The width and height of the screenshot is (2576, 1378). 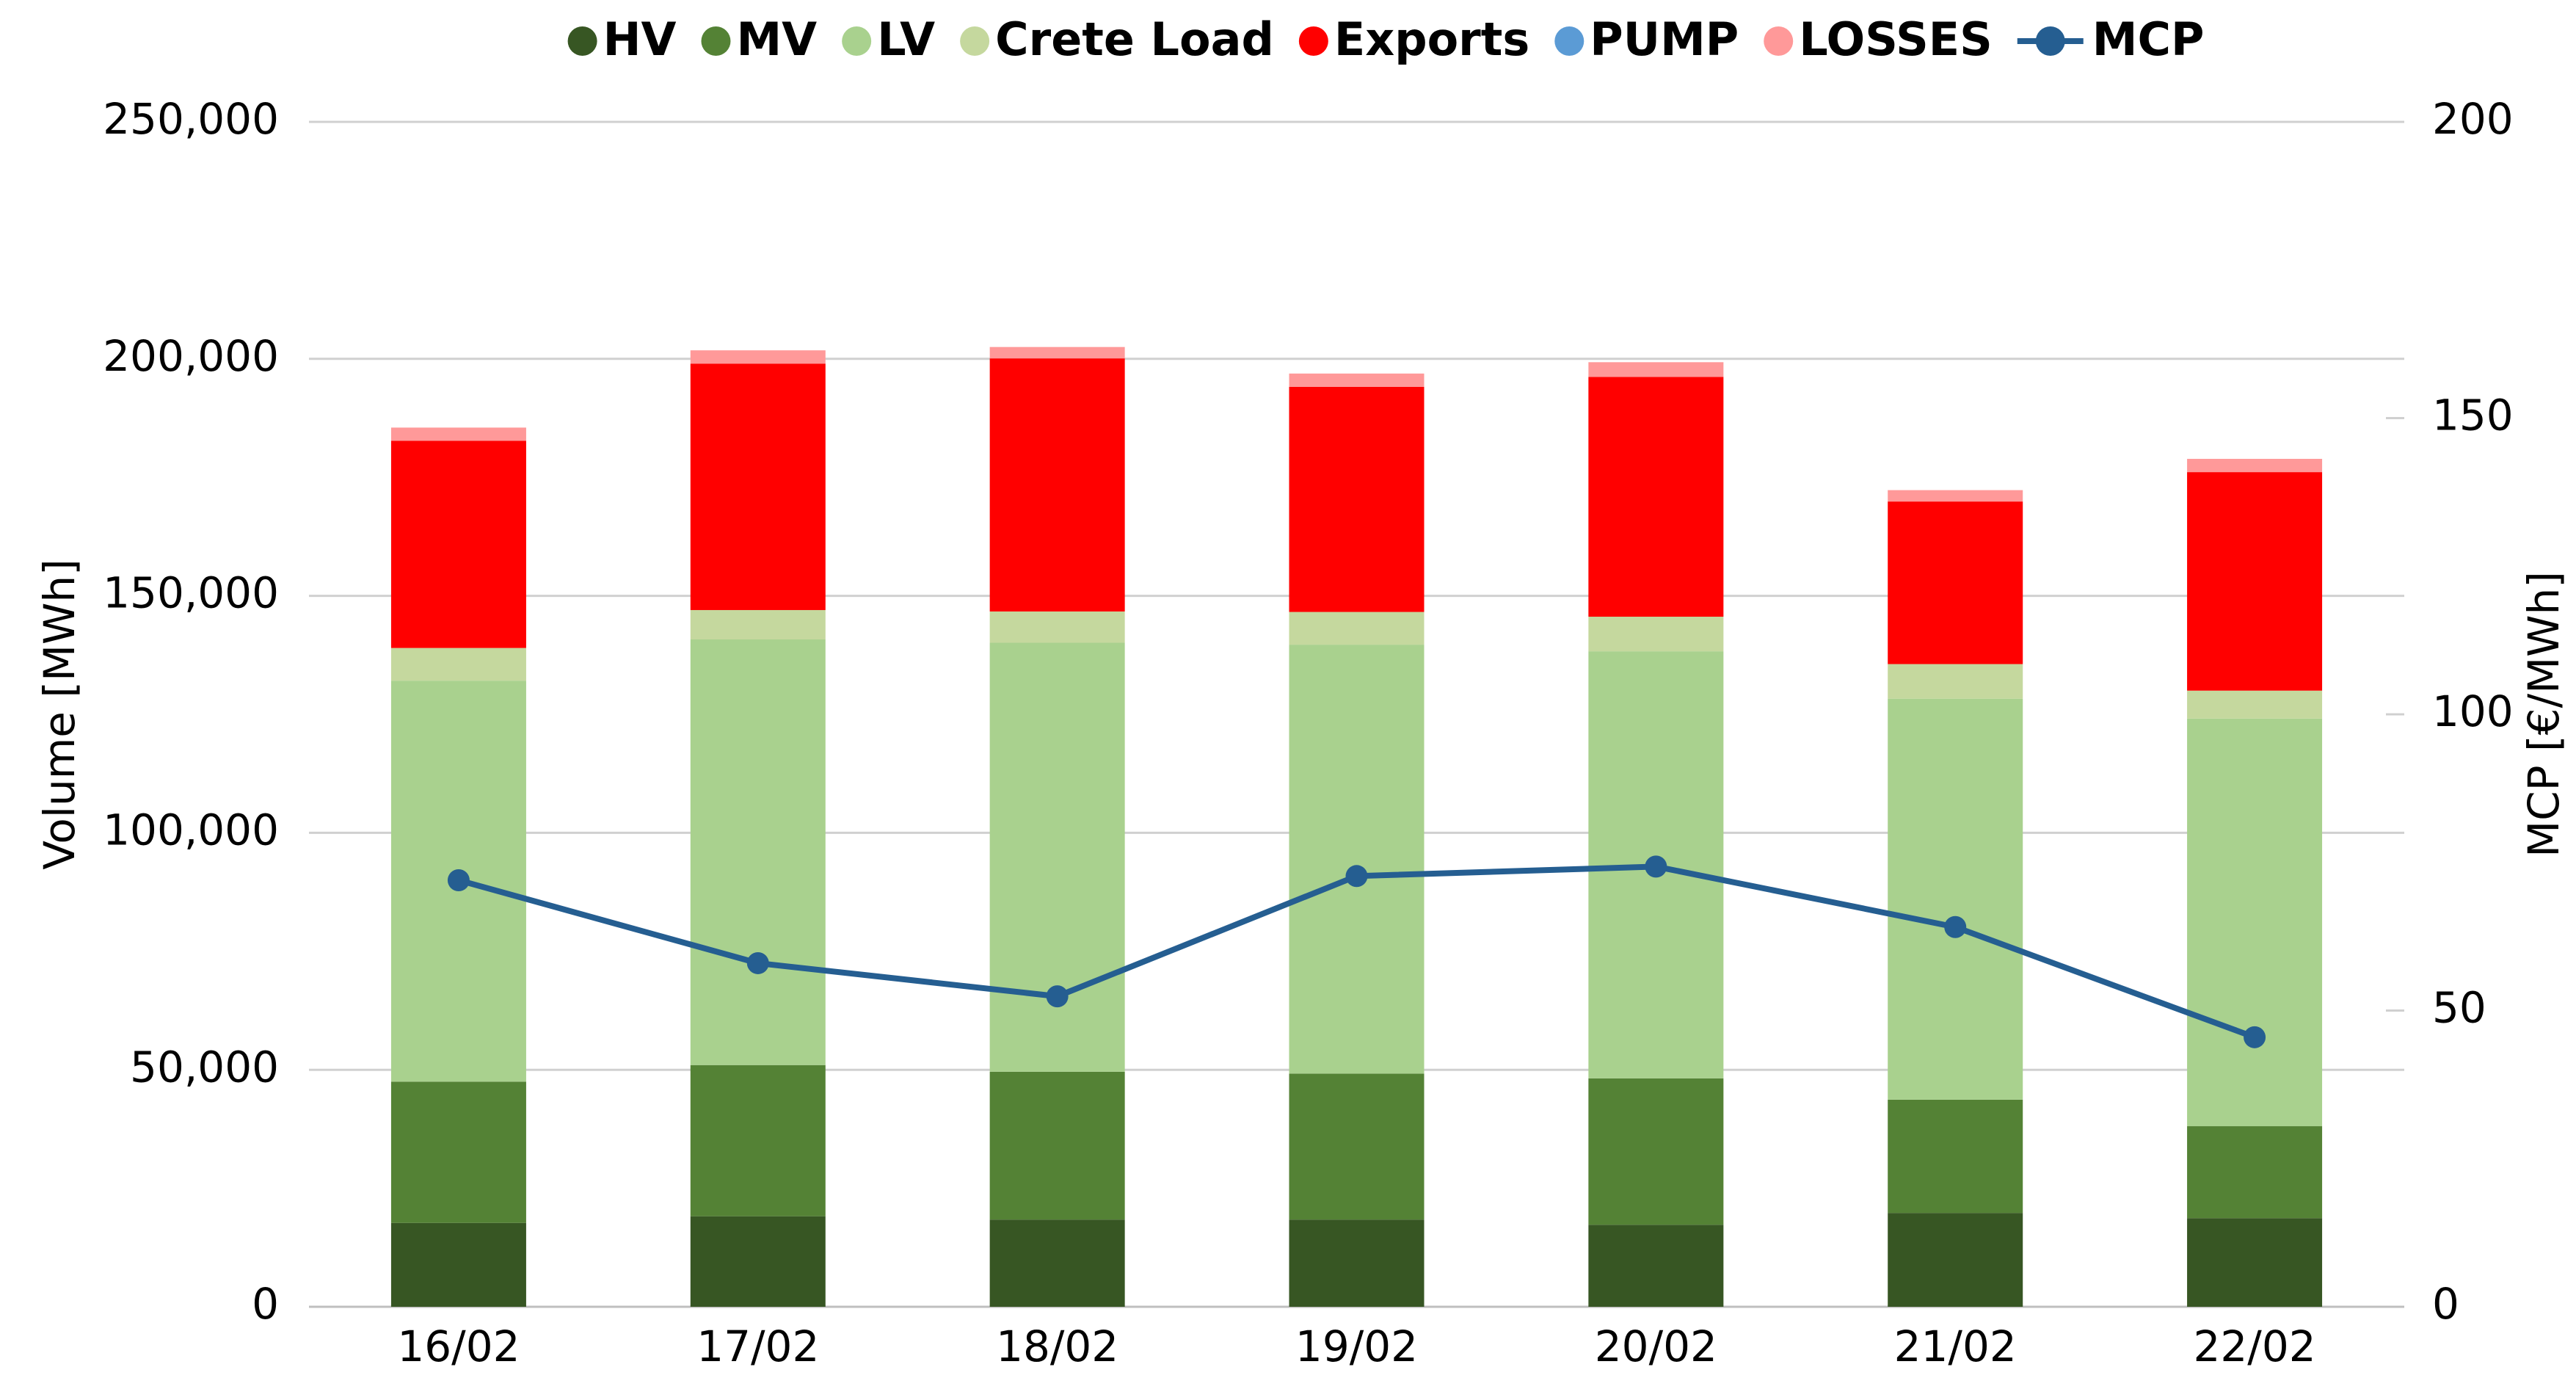 What do you see at coordinates (191, 356) in the screenshot?
I see `y-tick-label: 200,000` at bounding box center [191, 356].